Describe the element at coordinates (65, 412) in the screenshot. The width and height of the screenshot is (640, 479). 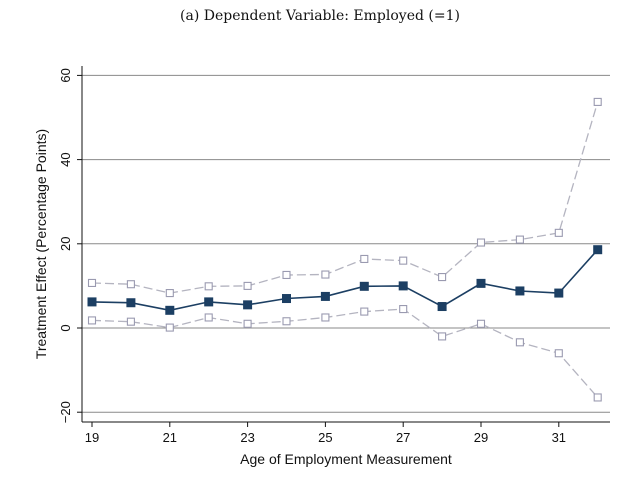
I see `y-tick-label: −20` at that location.